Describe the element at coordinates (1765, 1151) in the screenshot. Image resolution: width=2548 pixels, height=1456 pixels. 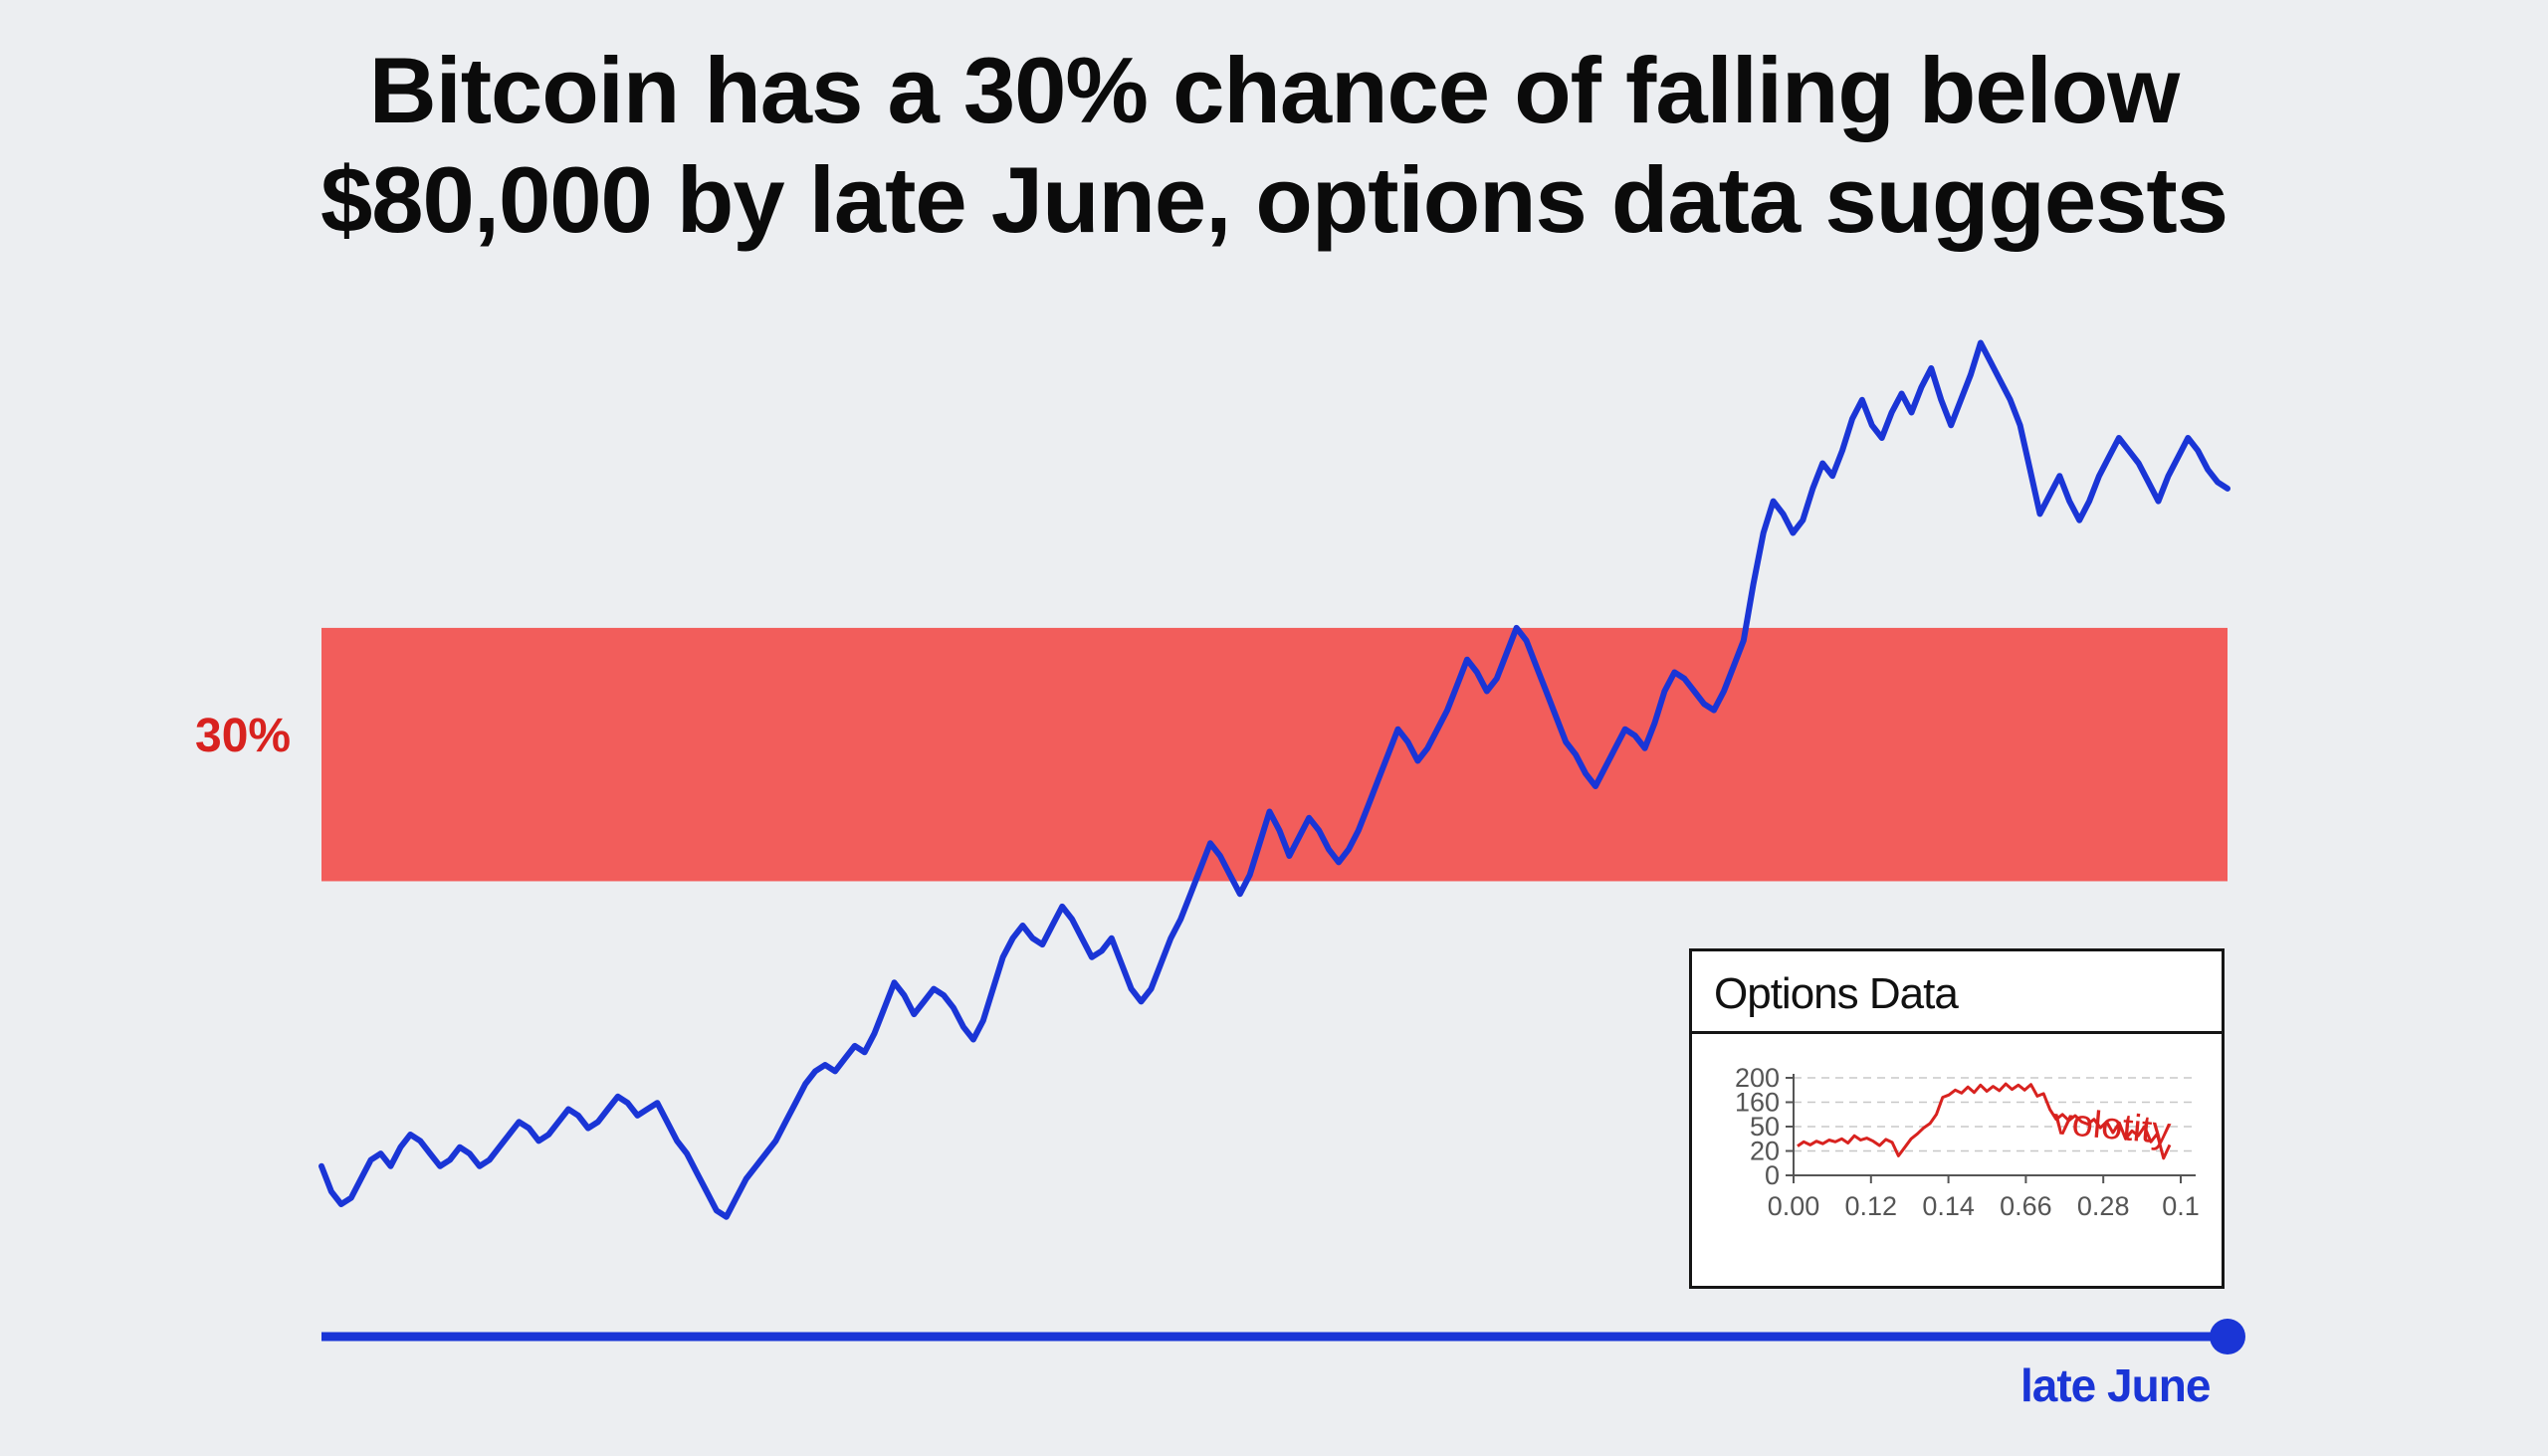
I see `inset-y-tick-label: 20` at that location.